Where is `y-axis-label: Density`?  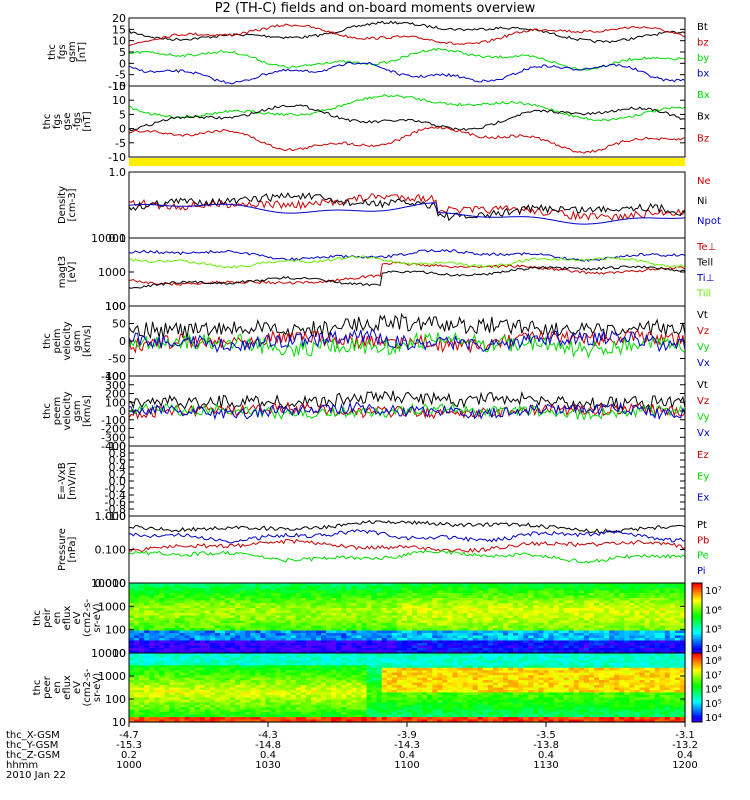
y-axis-label: Density is located at coordinates (62, 205).